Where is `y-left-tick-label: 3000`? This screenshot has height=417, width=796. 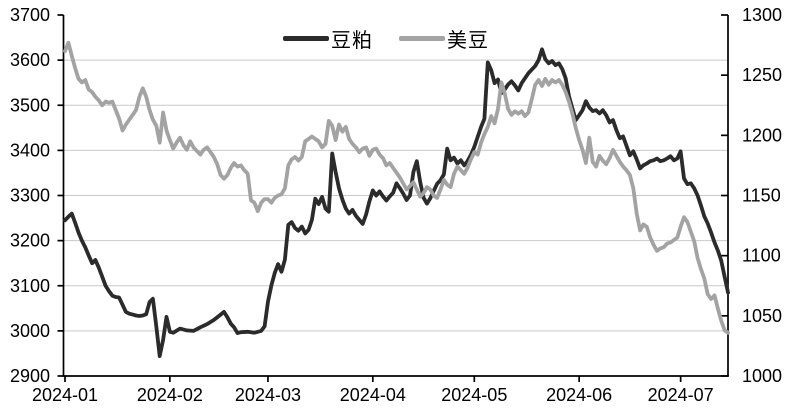
y-left-tick-label: 3000 is located at coordinates (30, 331).